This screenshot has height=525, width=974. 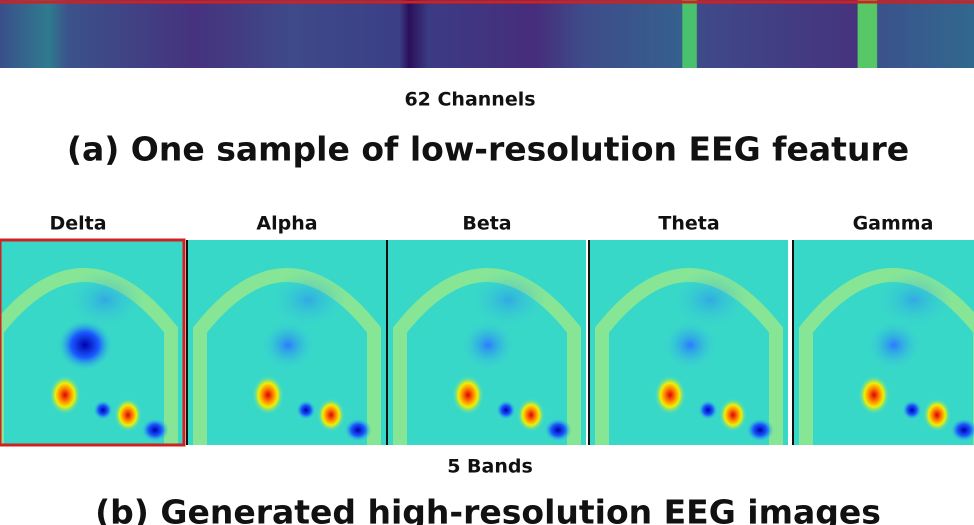 I want to click on highlight-border, so click(x=93, y=342).